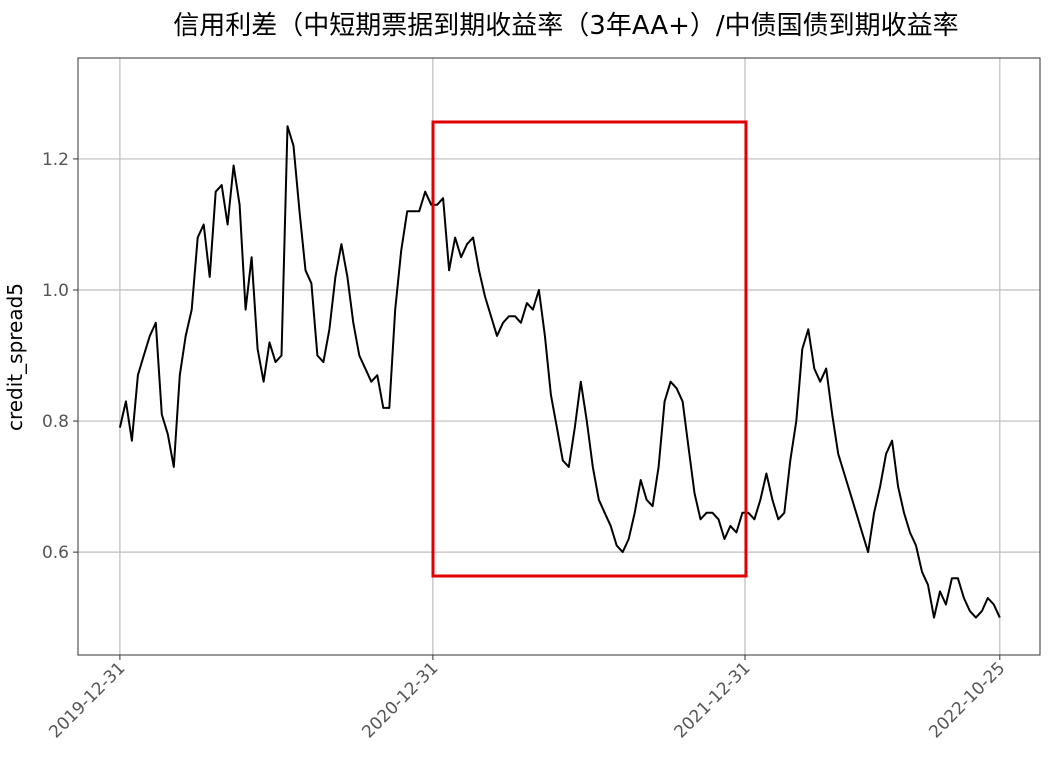  I want to click on y-axis-label: credit_spread5, so click(15, 357).